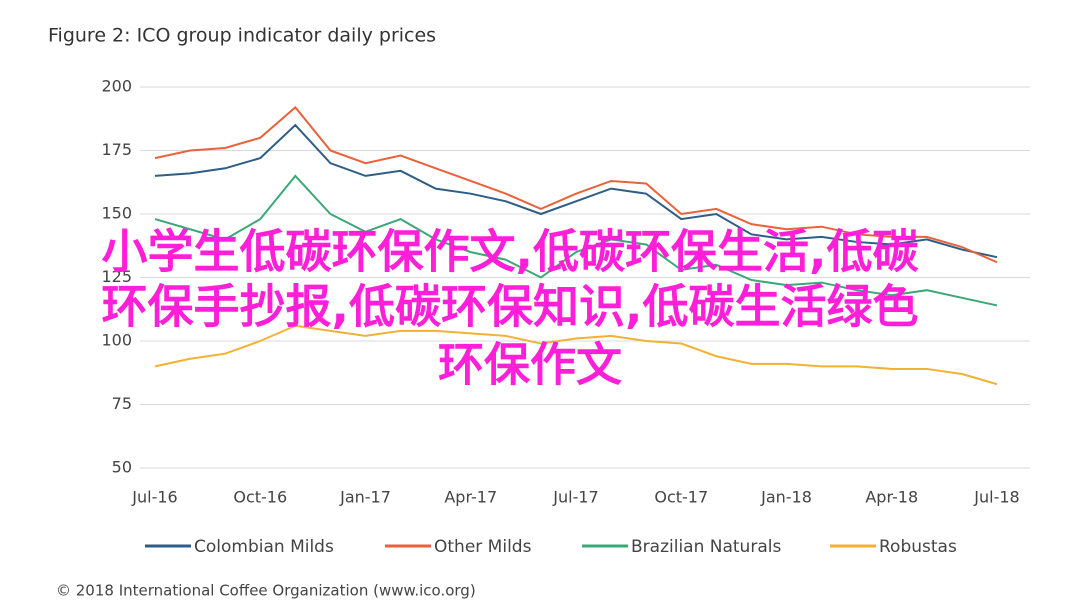 Image resolution: width=1080 pixels, height=609 pixels. Describe the element at coordinates (116, 86) in the screenshot. I see `y-tick-label: 200` at that location.